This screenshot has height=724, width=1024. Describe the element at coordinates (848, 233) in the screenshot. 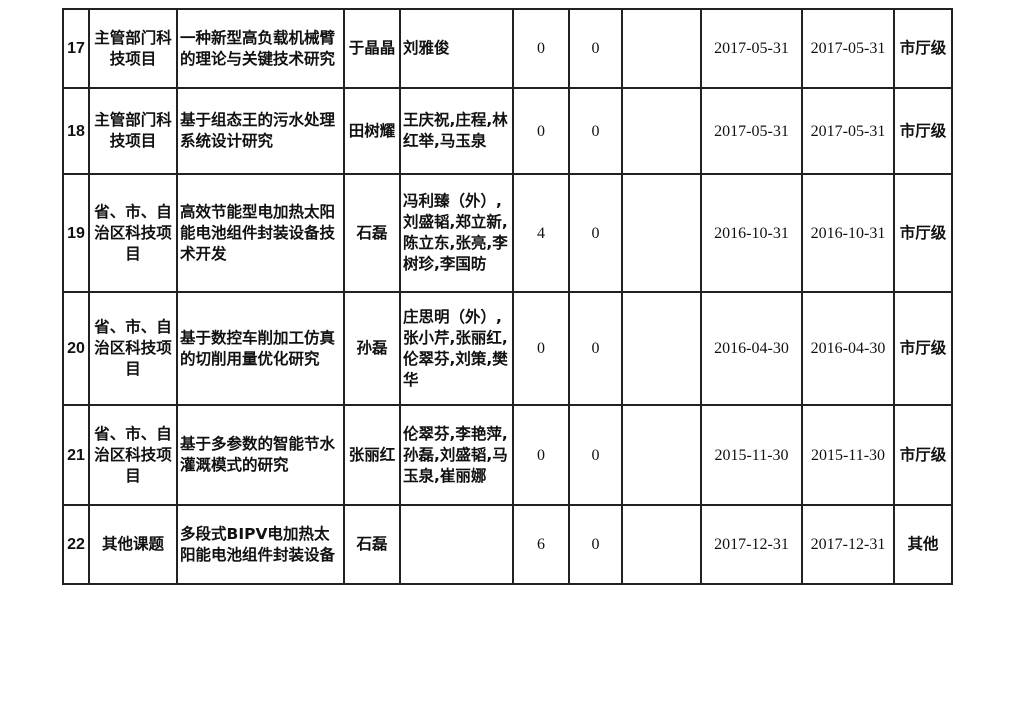

I see `end-date-cell: 2016-10-31` at that location.